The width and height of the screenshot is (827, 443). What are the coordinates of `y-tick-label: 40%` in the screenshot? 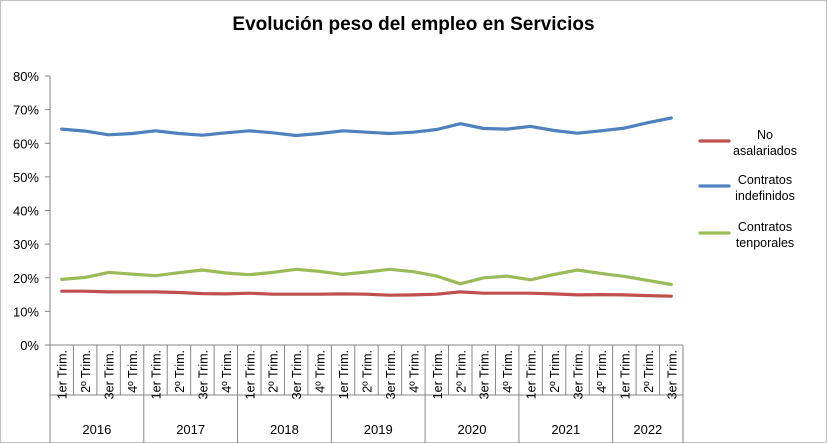 It's located at (26, 211).